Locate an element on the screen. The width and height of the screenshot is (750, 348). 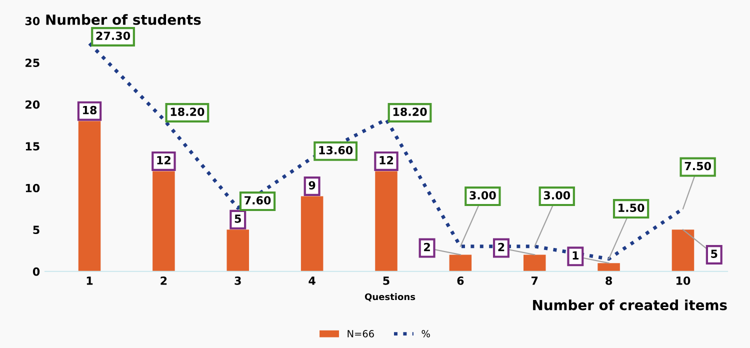
x-tick-label: 7 is located at coordinates (534, 280).